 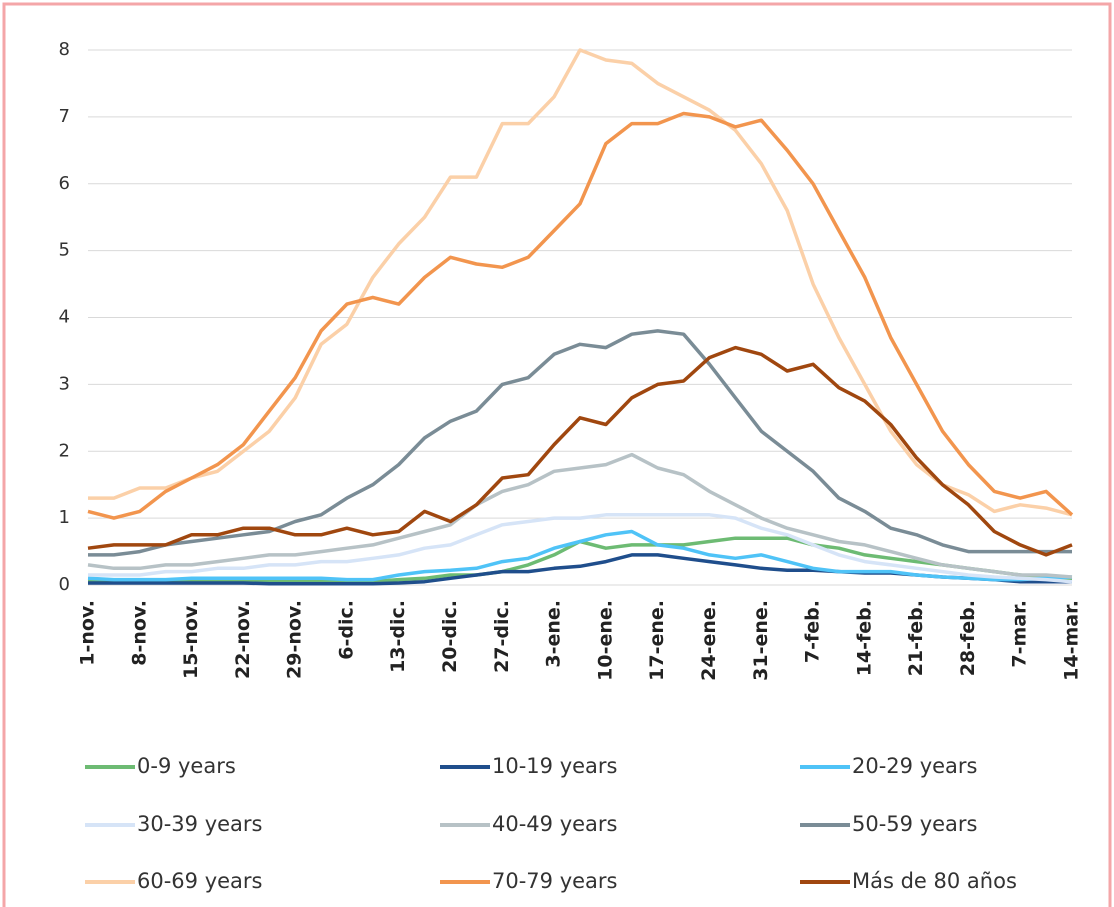 What do you see at coordinates (346, 630) in the screenshot?
I see `x-tick-label: 6-dic.` at bounding box center [346, 630].